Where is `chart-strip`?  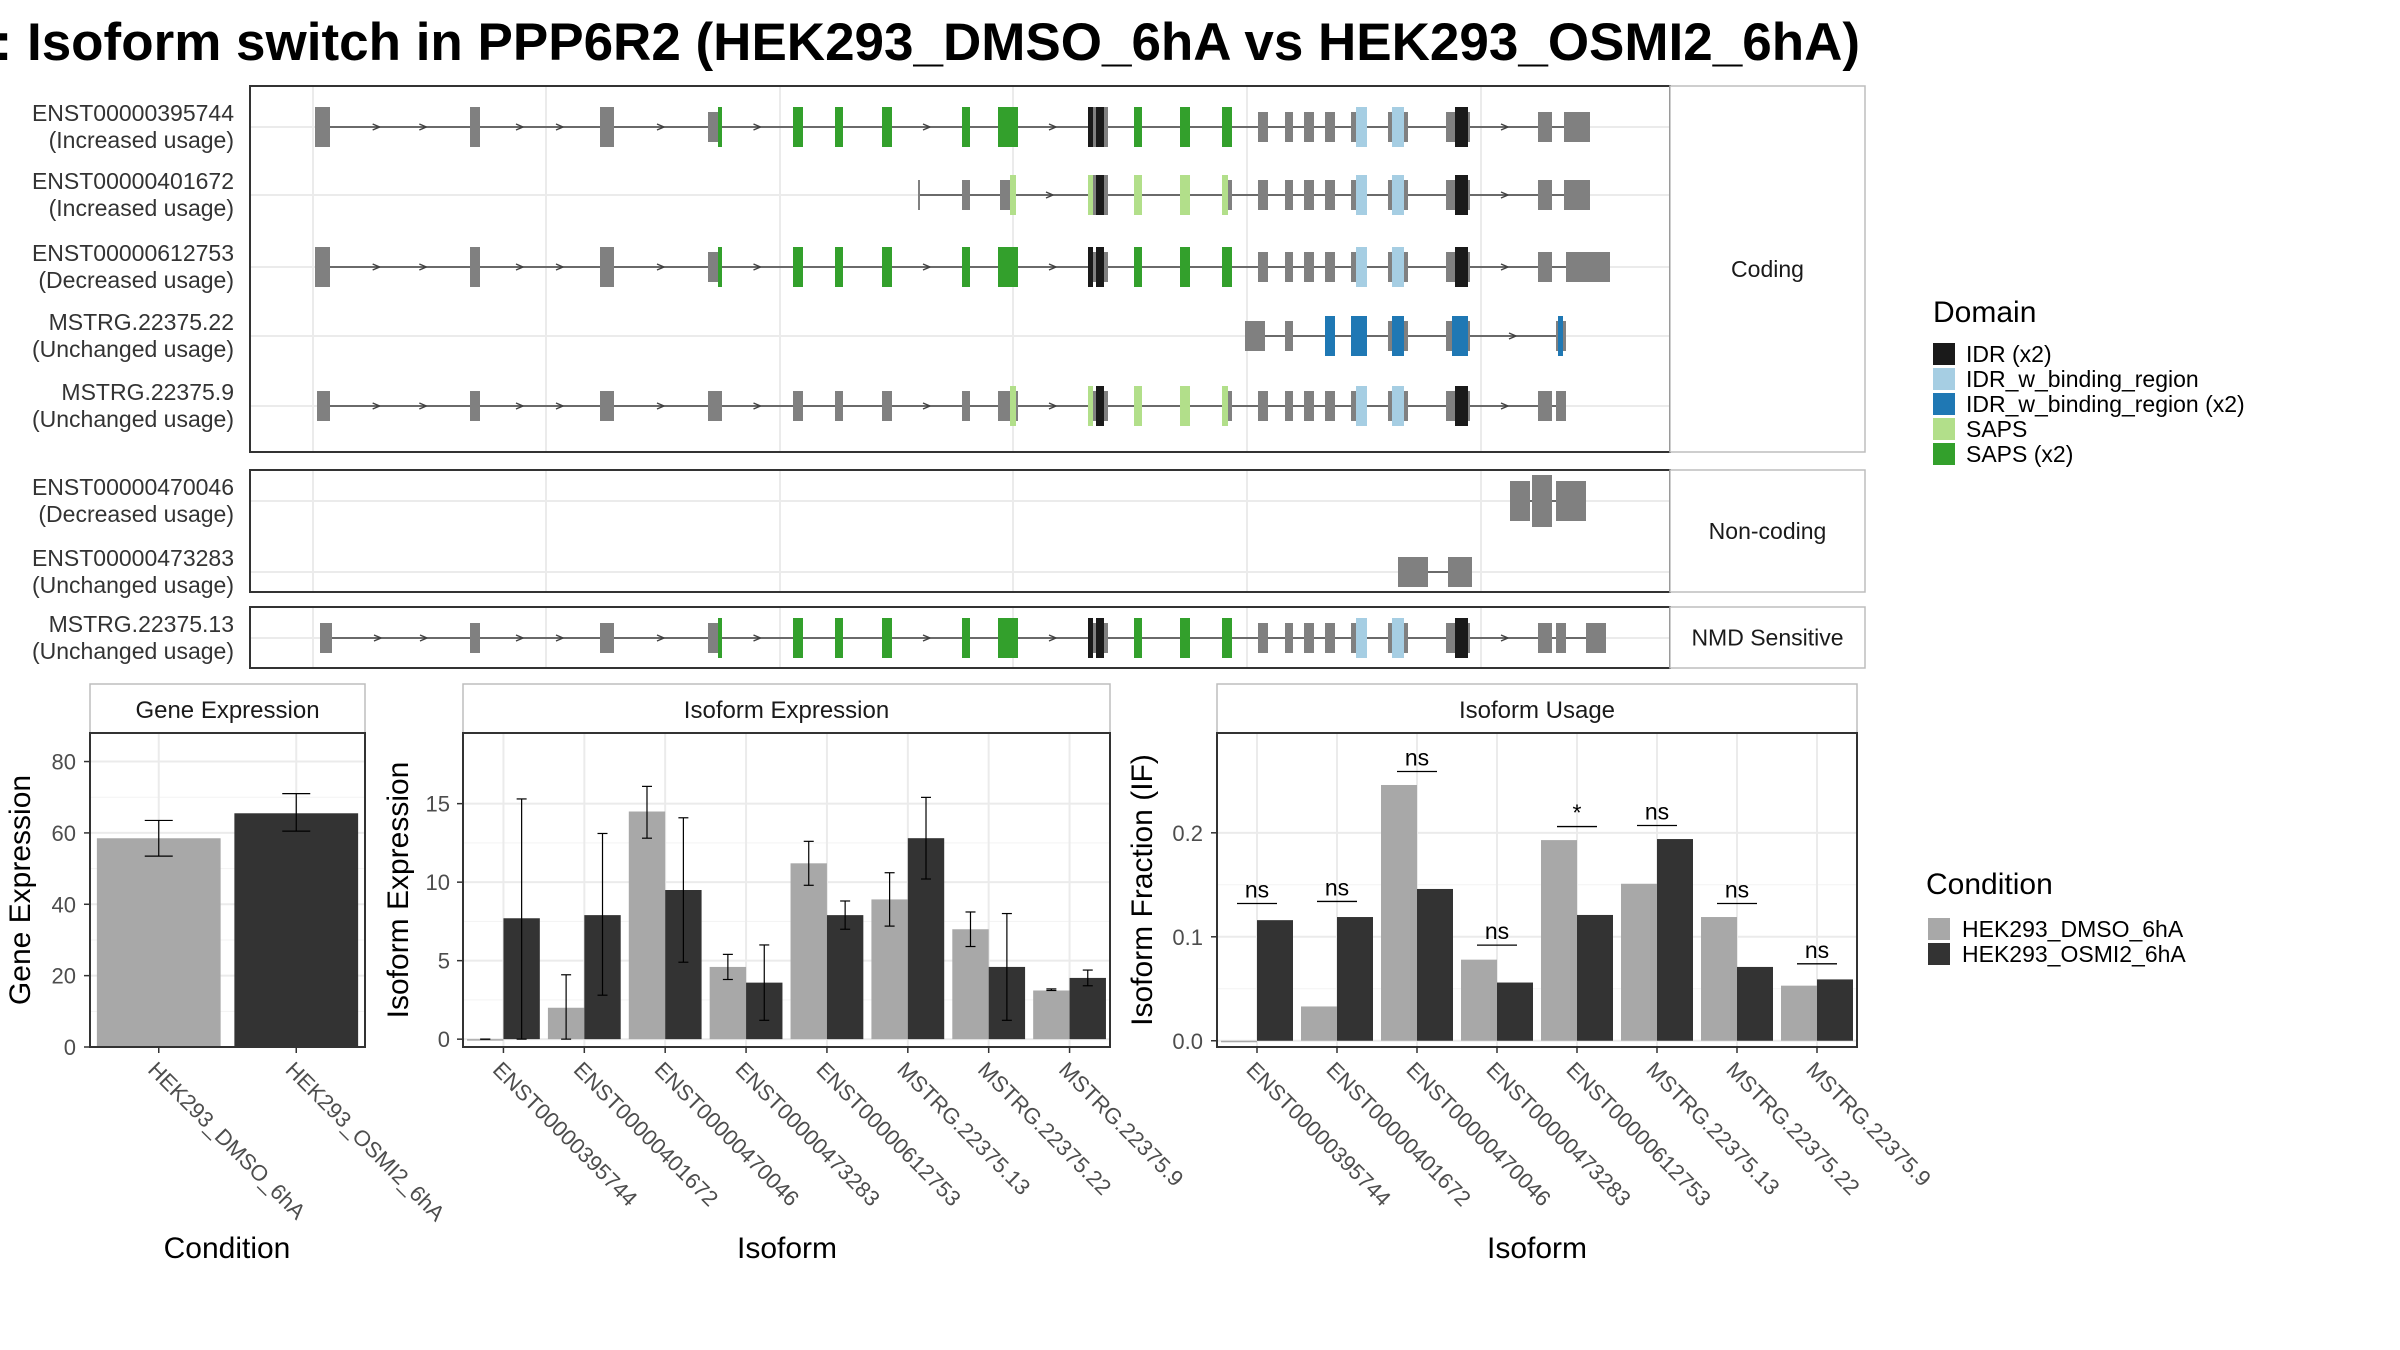
chart-strip is located at coordinates (786, 708).